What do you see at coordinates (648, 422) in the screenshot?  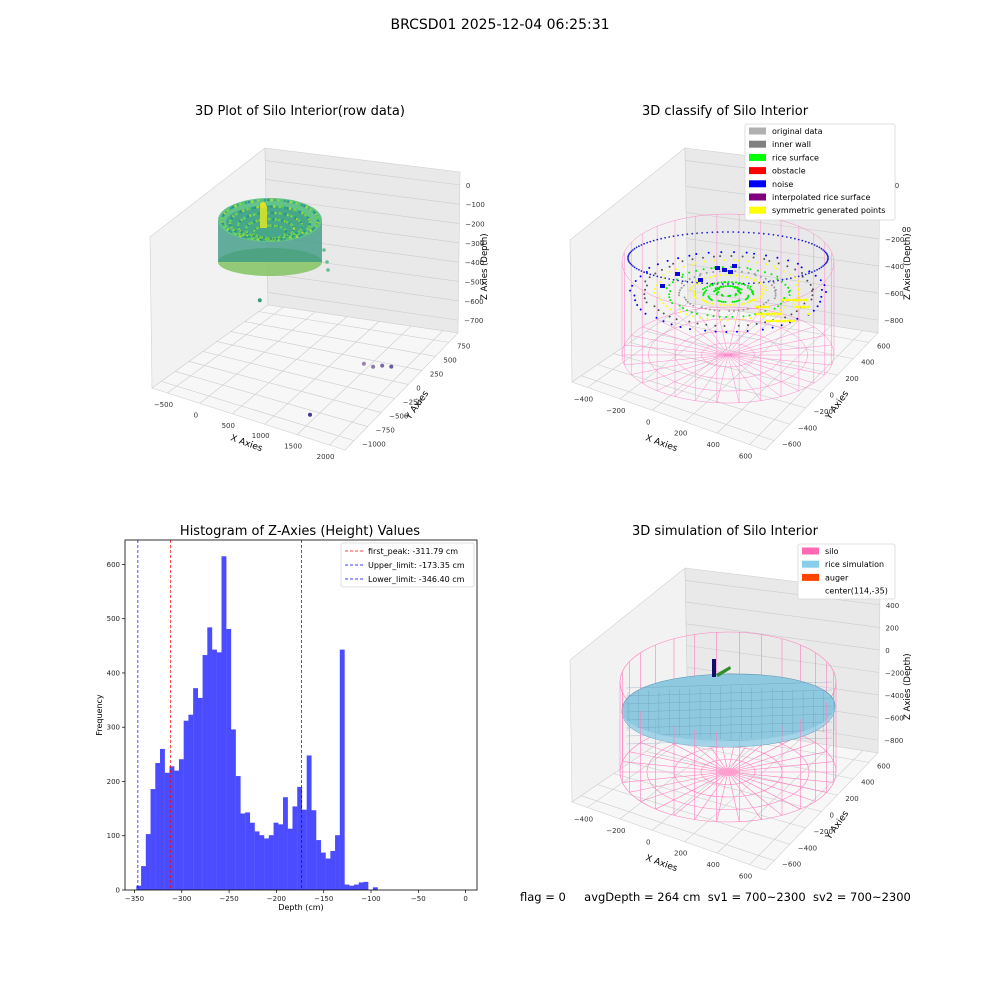 I see `x-tick-label: 0` at bounding box center [648, 422].